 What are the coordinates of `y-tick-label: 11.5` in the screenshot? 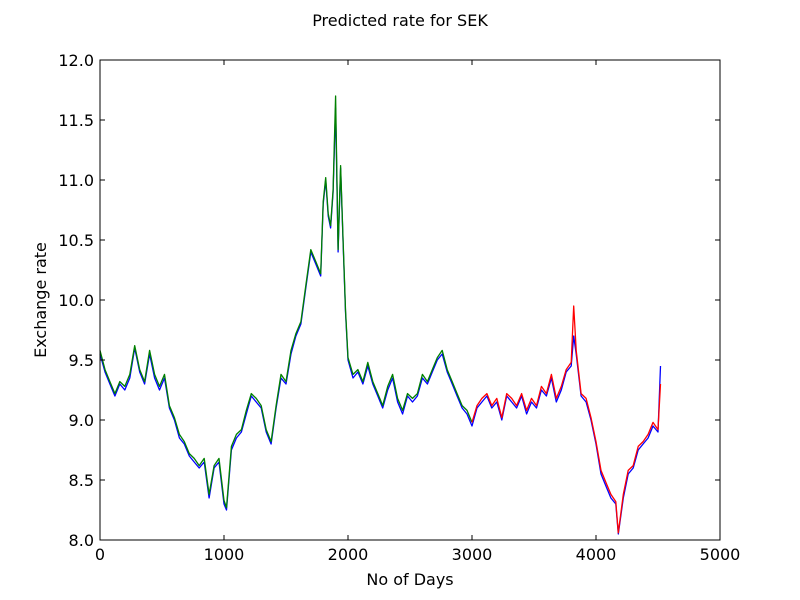 It's located at (76, 120).